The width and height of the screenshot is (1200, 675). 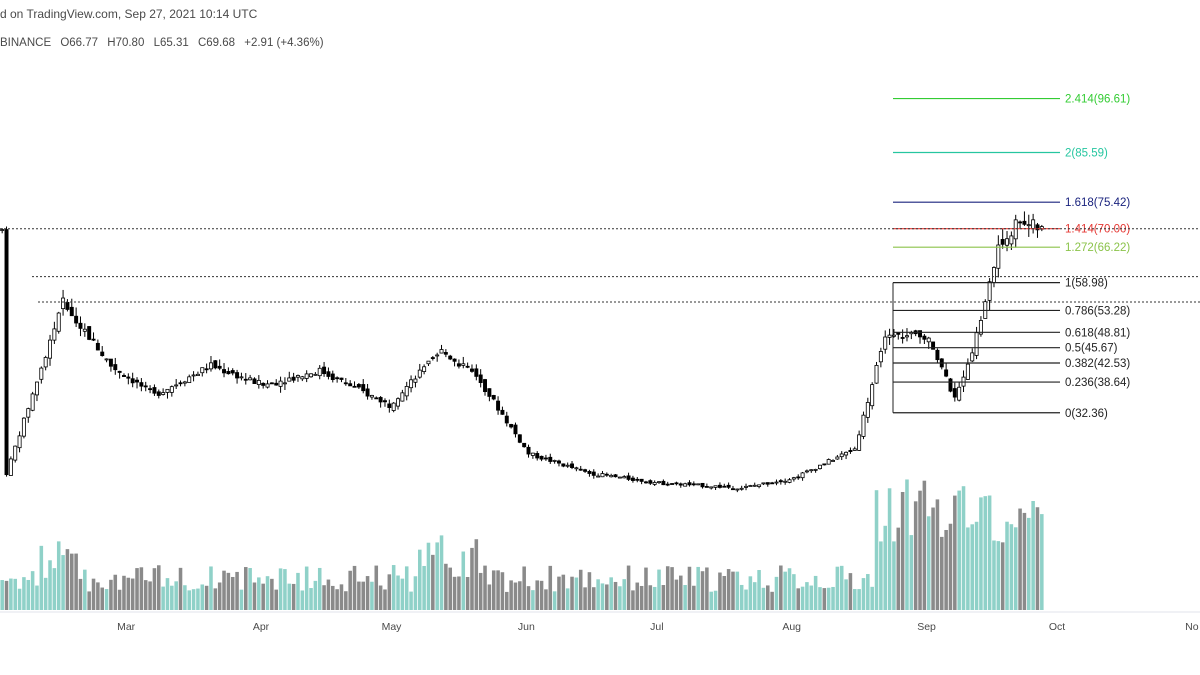 What do you see at coordinates (1091, 349) in the screenshot?
I see `fib-label: 0.5(45.67)` at bounding box center [1091, 349].